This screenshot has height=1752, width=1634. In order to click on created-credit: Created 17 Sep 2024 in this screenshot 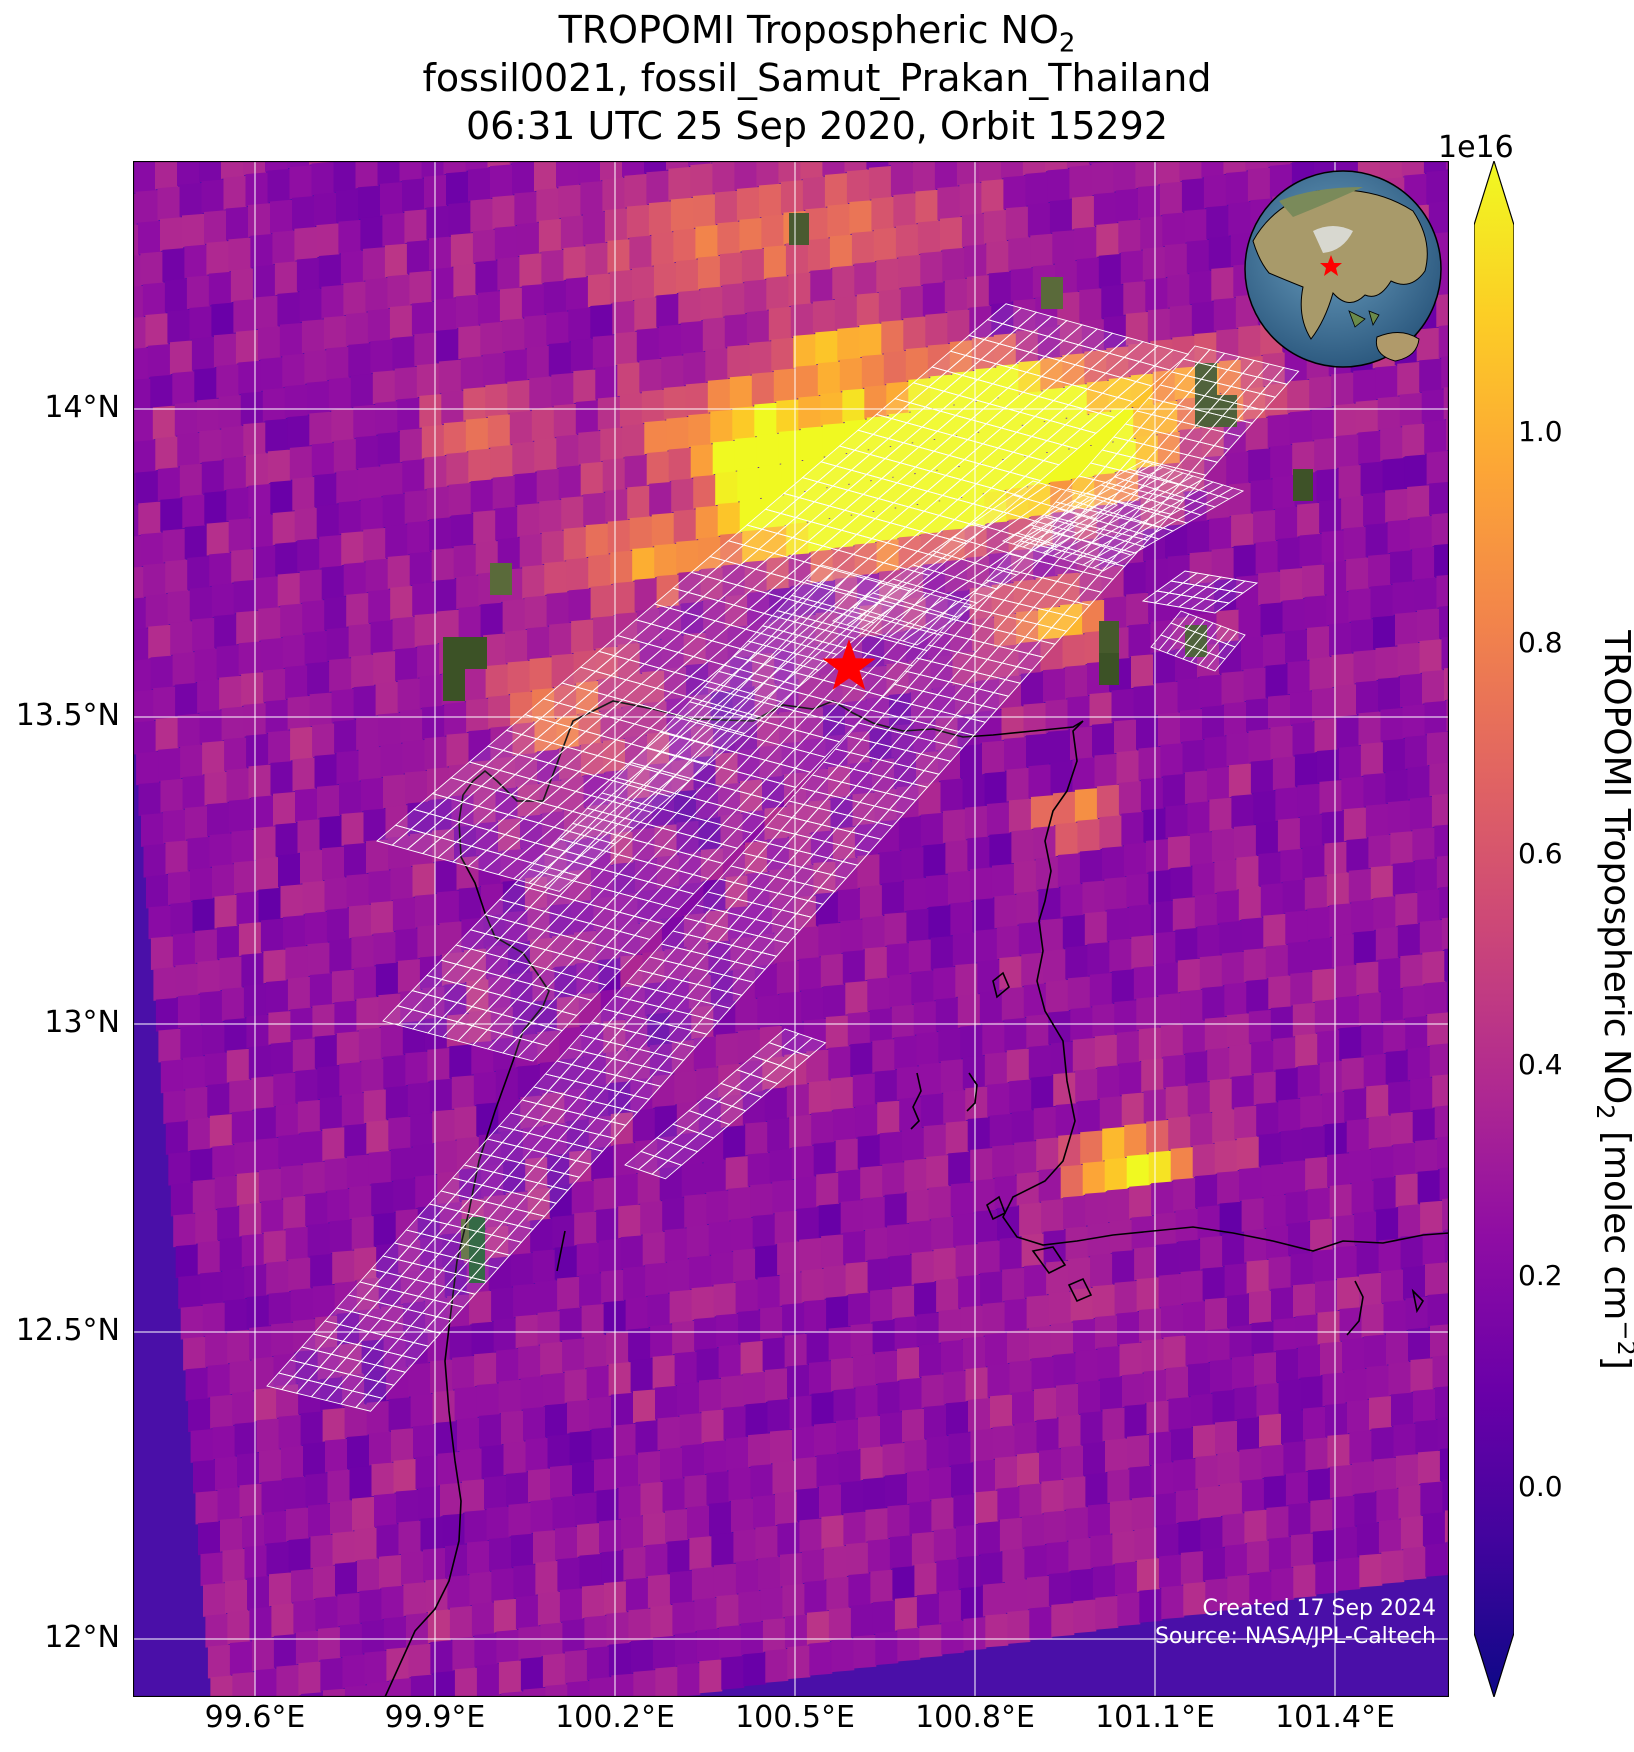, I will do `click(1319, 1608)`.